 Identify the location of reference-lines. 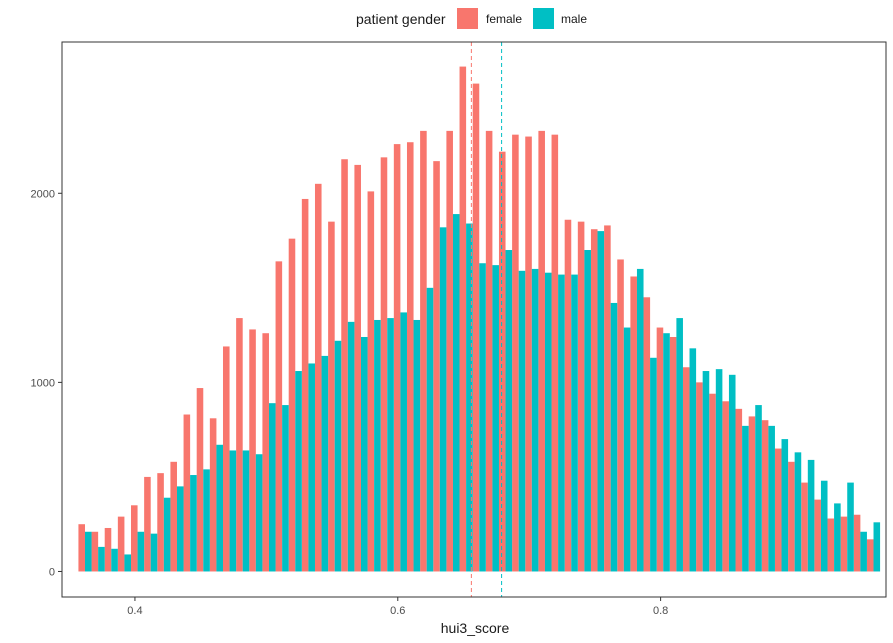
(486, 319).